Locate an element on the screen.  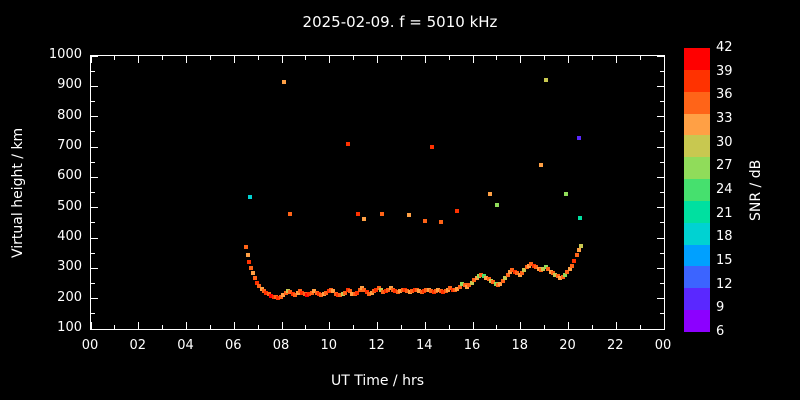
colorbar-tick-label: 39 is located at coordinates (724, 71).